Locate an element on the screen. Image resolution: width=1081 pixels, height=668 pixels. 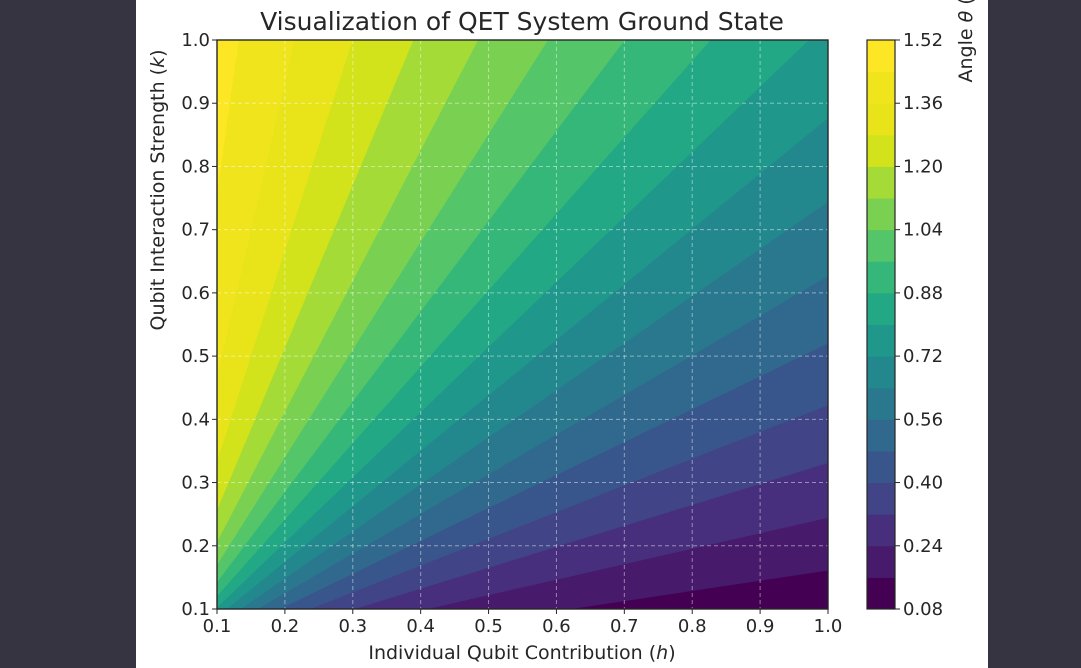
y-tick-label: 0.7 is located at coordinates (195, 230).